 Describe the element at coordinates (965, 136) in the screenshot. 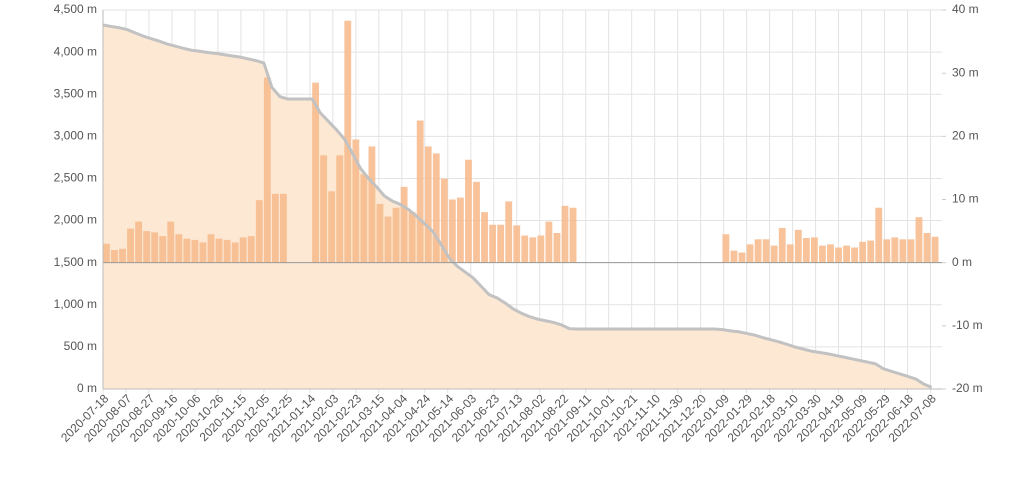

I see `y2-tick-label: 20 m` at that location.